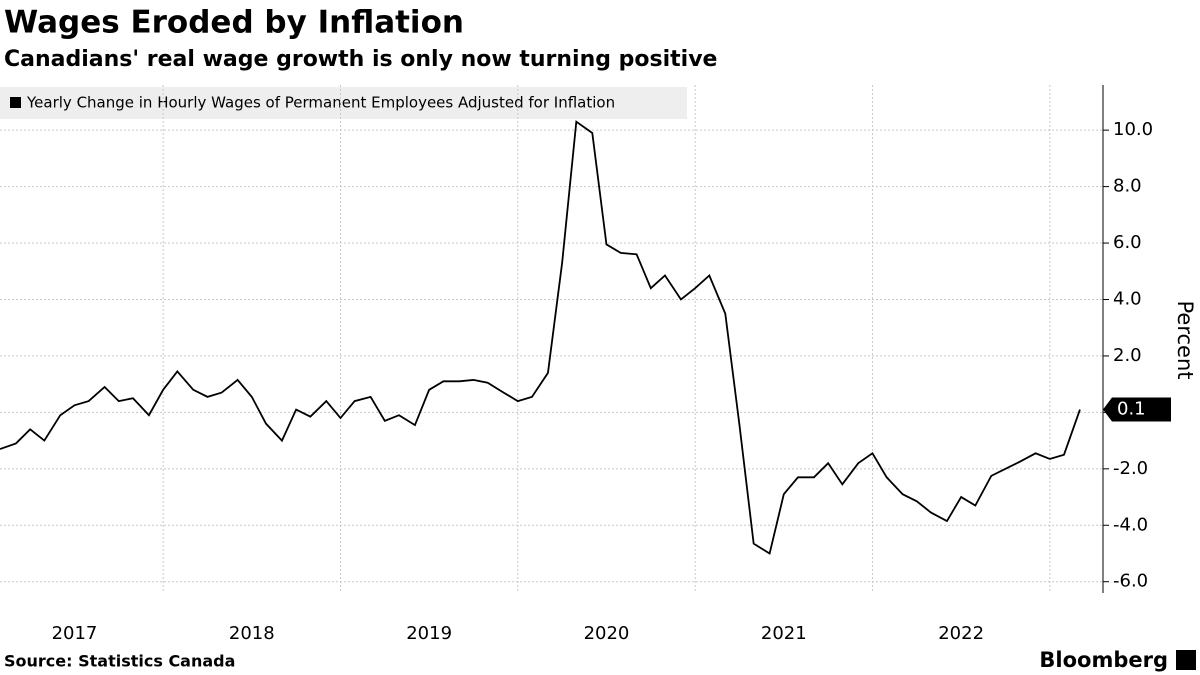  I want to click on y-tick-label: 10.0, so click(1133, 129).